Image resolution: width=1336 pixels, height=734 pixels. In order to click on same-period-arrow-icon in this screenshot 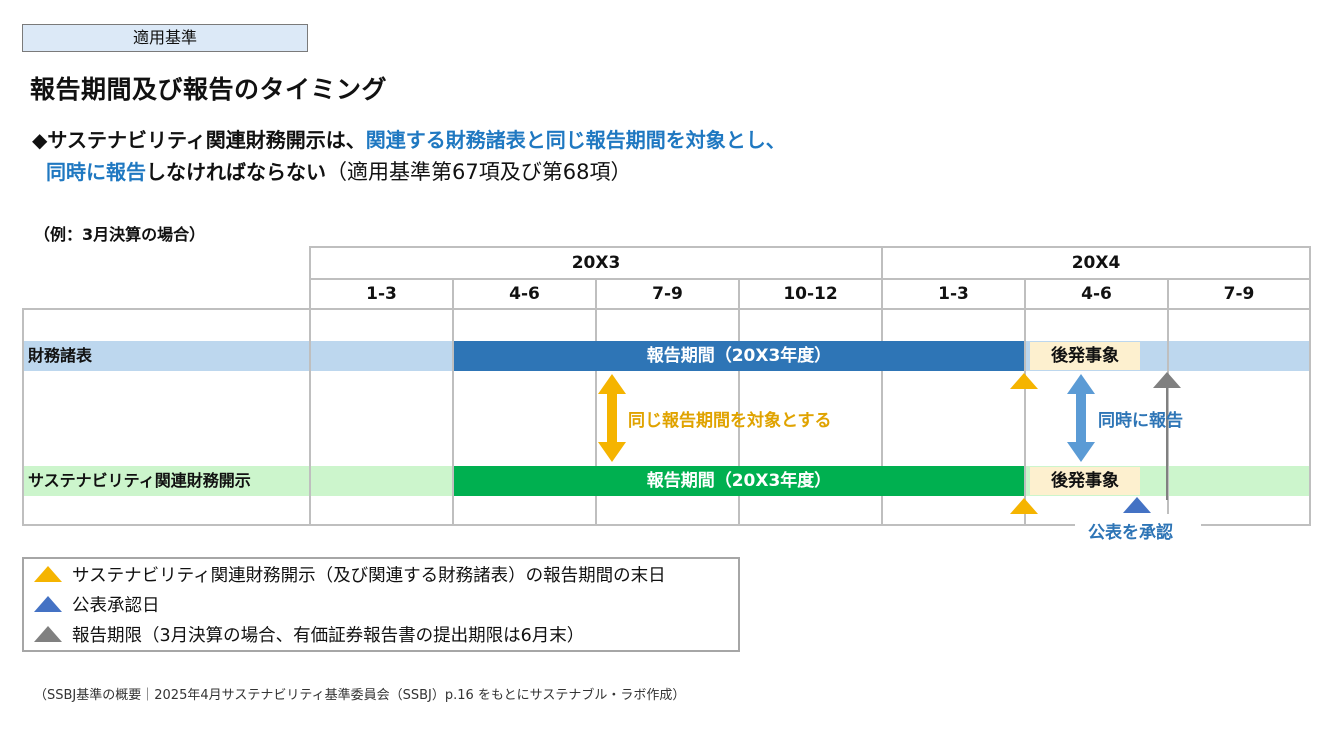, I will do `click(612, 418)`.